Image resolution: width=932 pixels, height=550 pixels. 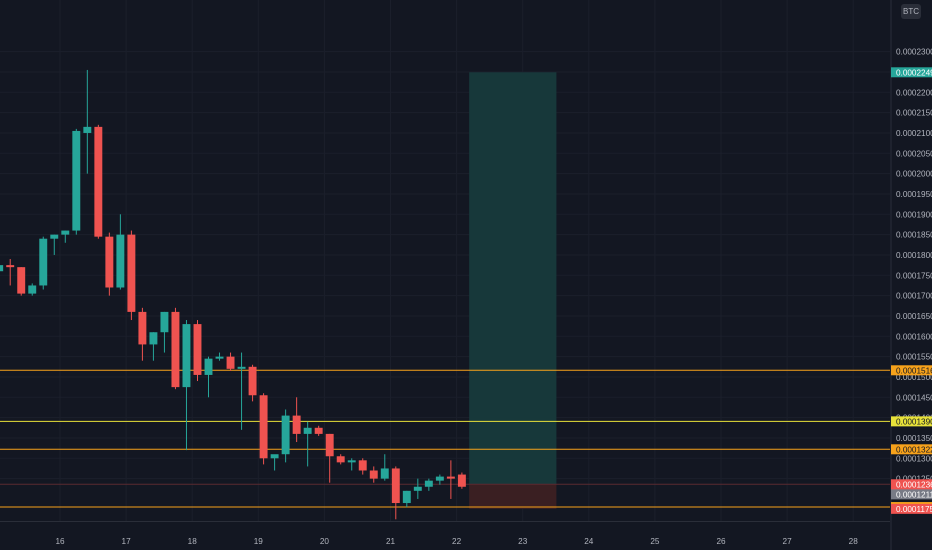 What do you see at coordinates (914, 235) in the screenshot?
I see `price-tick-label: 0.00018500` at bounding box center [914, 235].